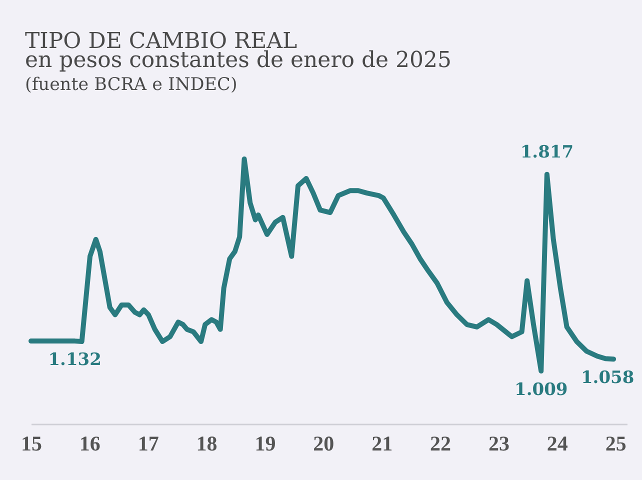  What do you see at coordinates (557, 444) in the screenshot?
I see `x-tick-label: 24` at bounding box center [557, 444].